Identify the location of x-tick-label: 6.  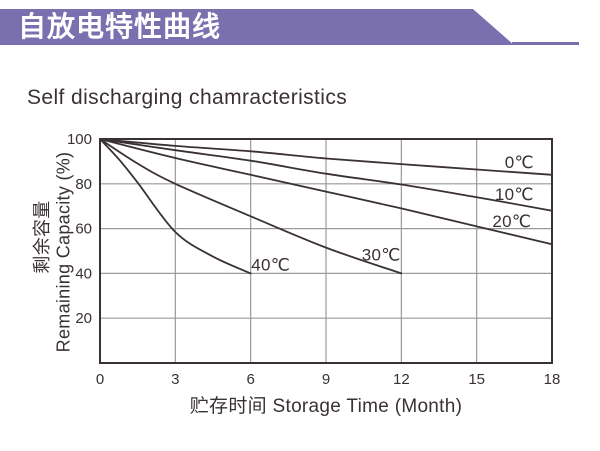
(250, 379).